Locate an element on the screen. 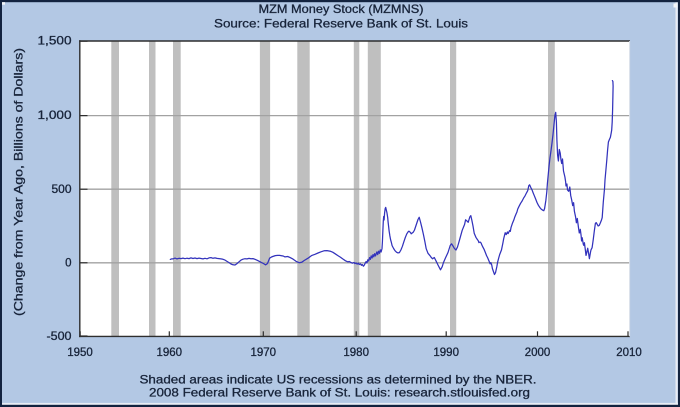 The width and height of the screenshot is (680, 407). svg-text: 1950 is located at coordinates (80, 353).